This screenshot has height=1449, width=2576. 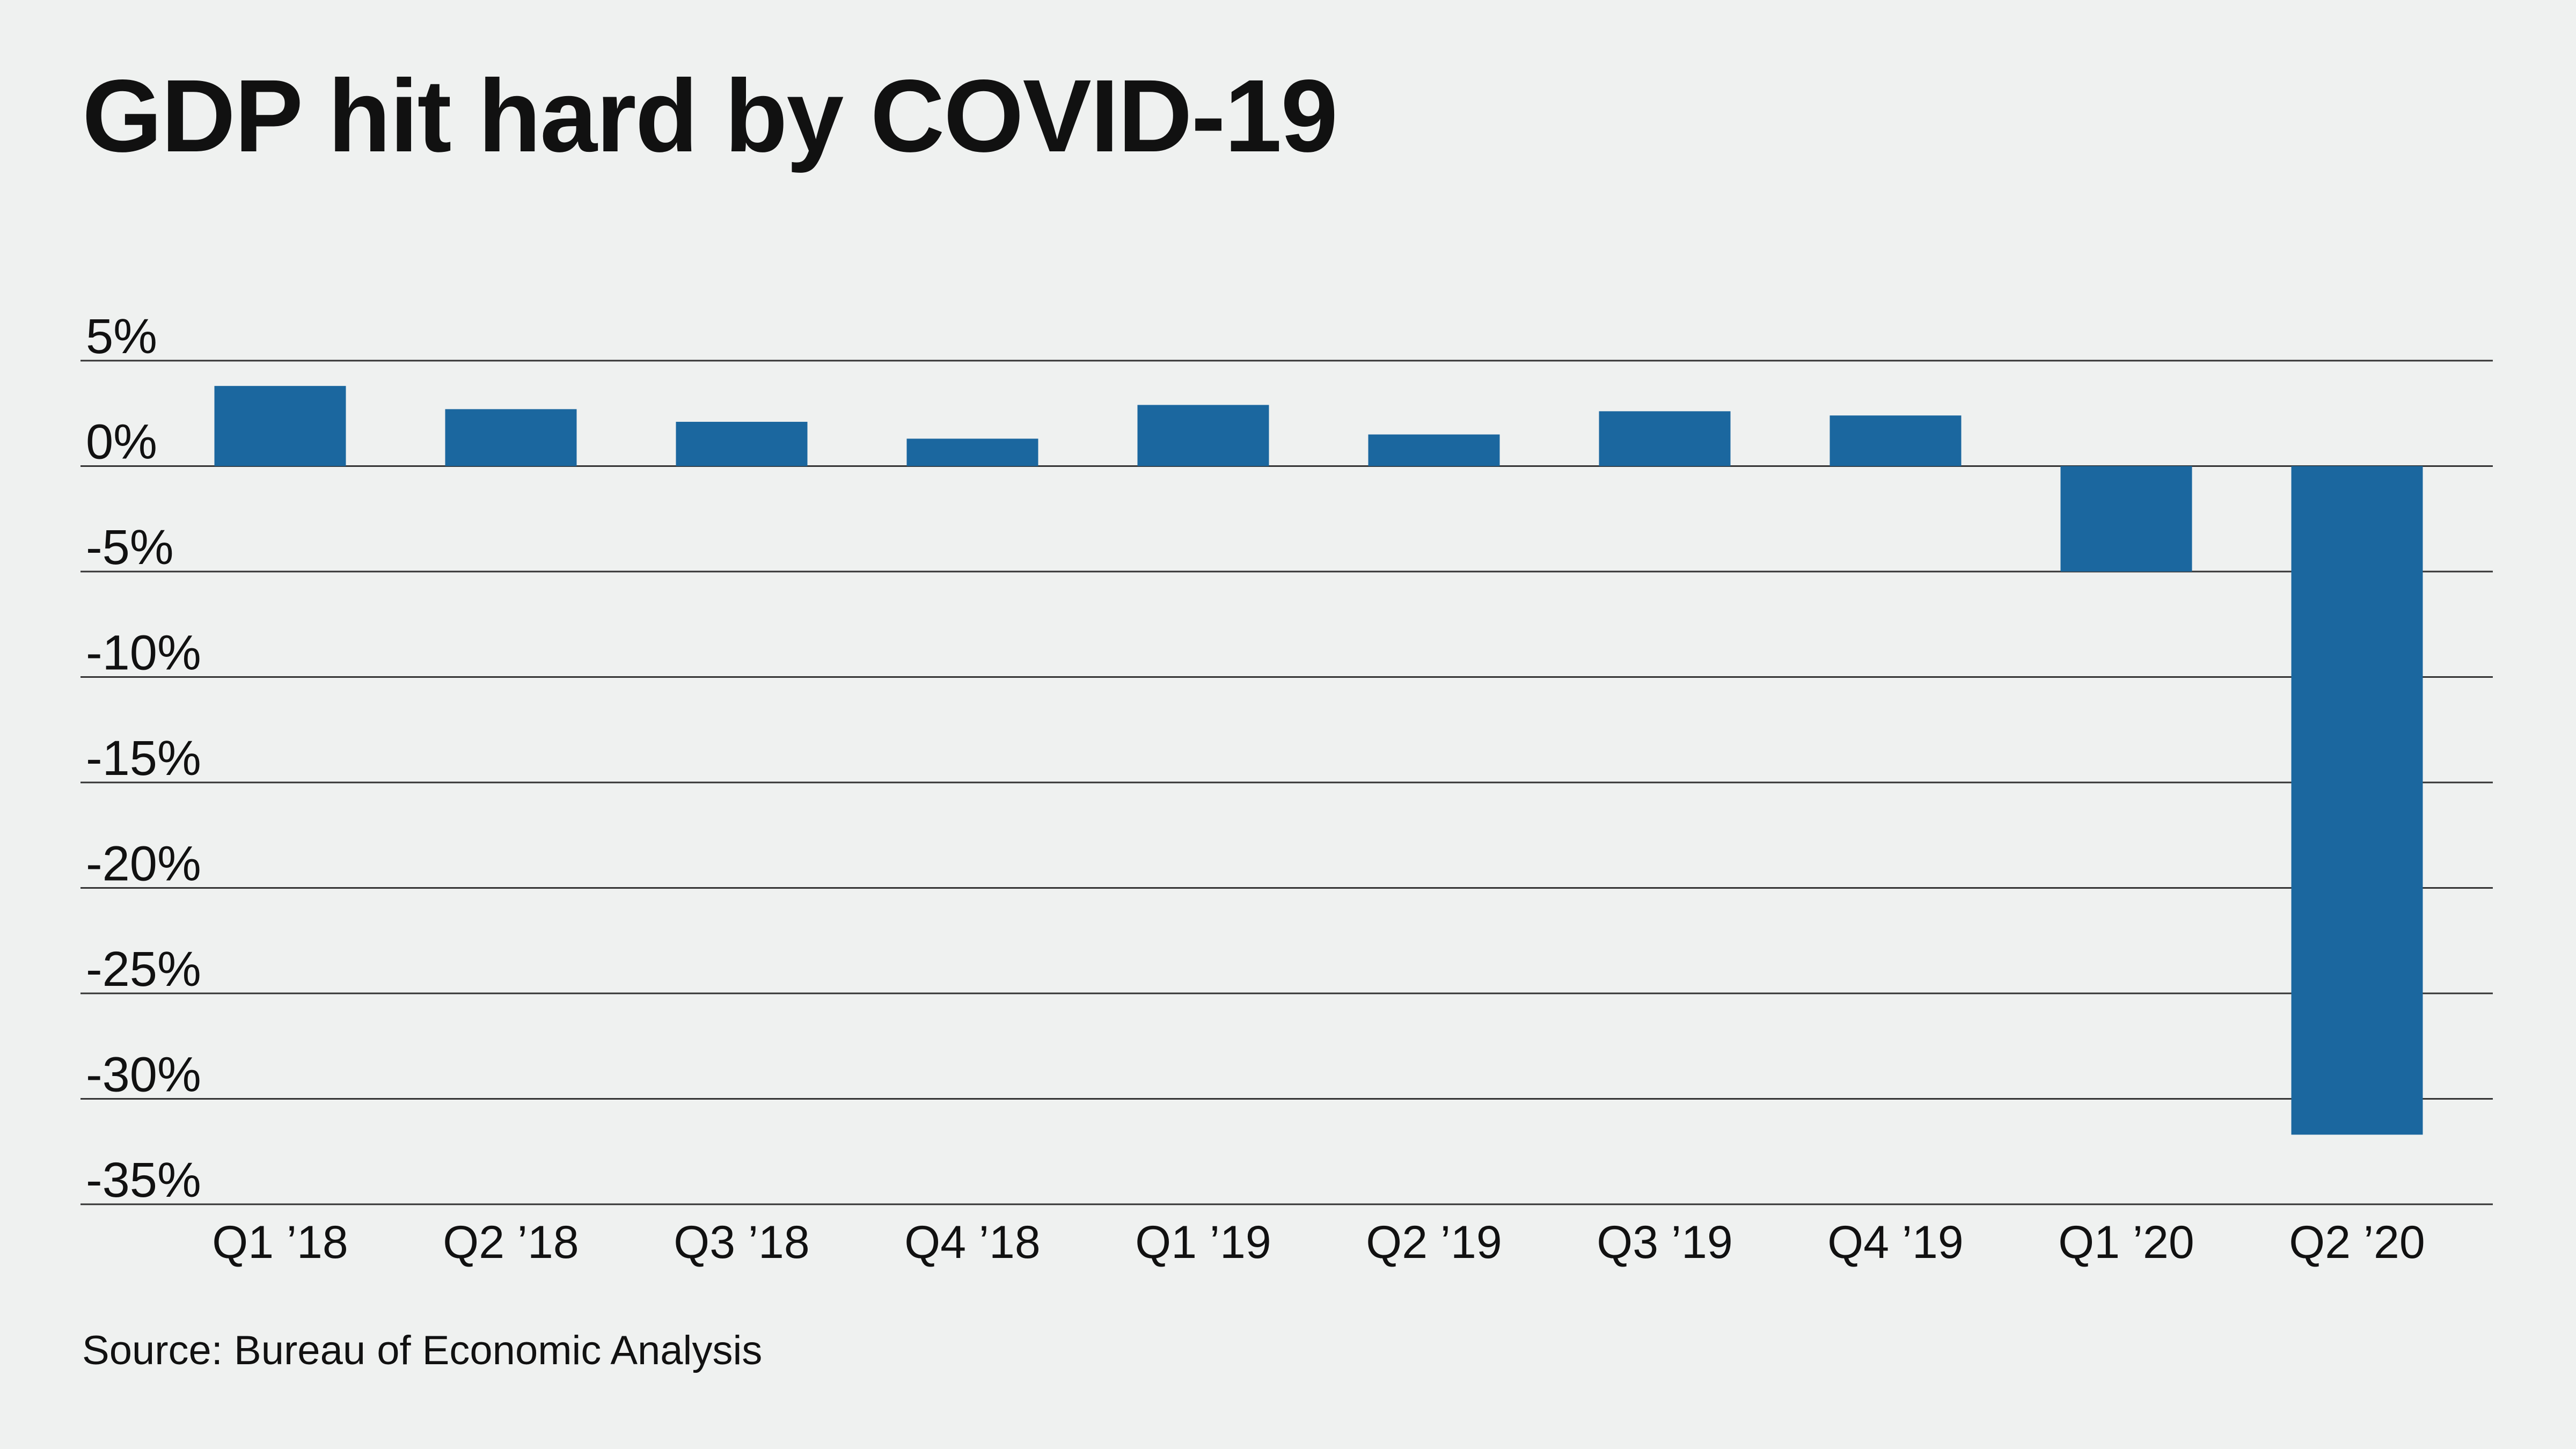 I want to click on y-tick-label: -15%, so click(x=143, y=758).